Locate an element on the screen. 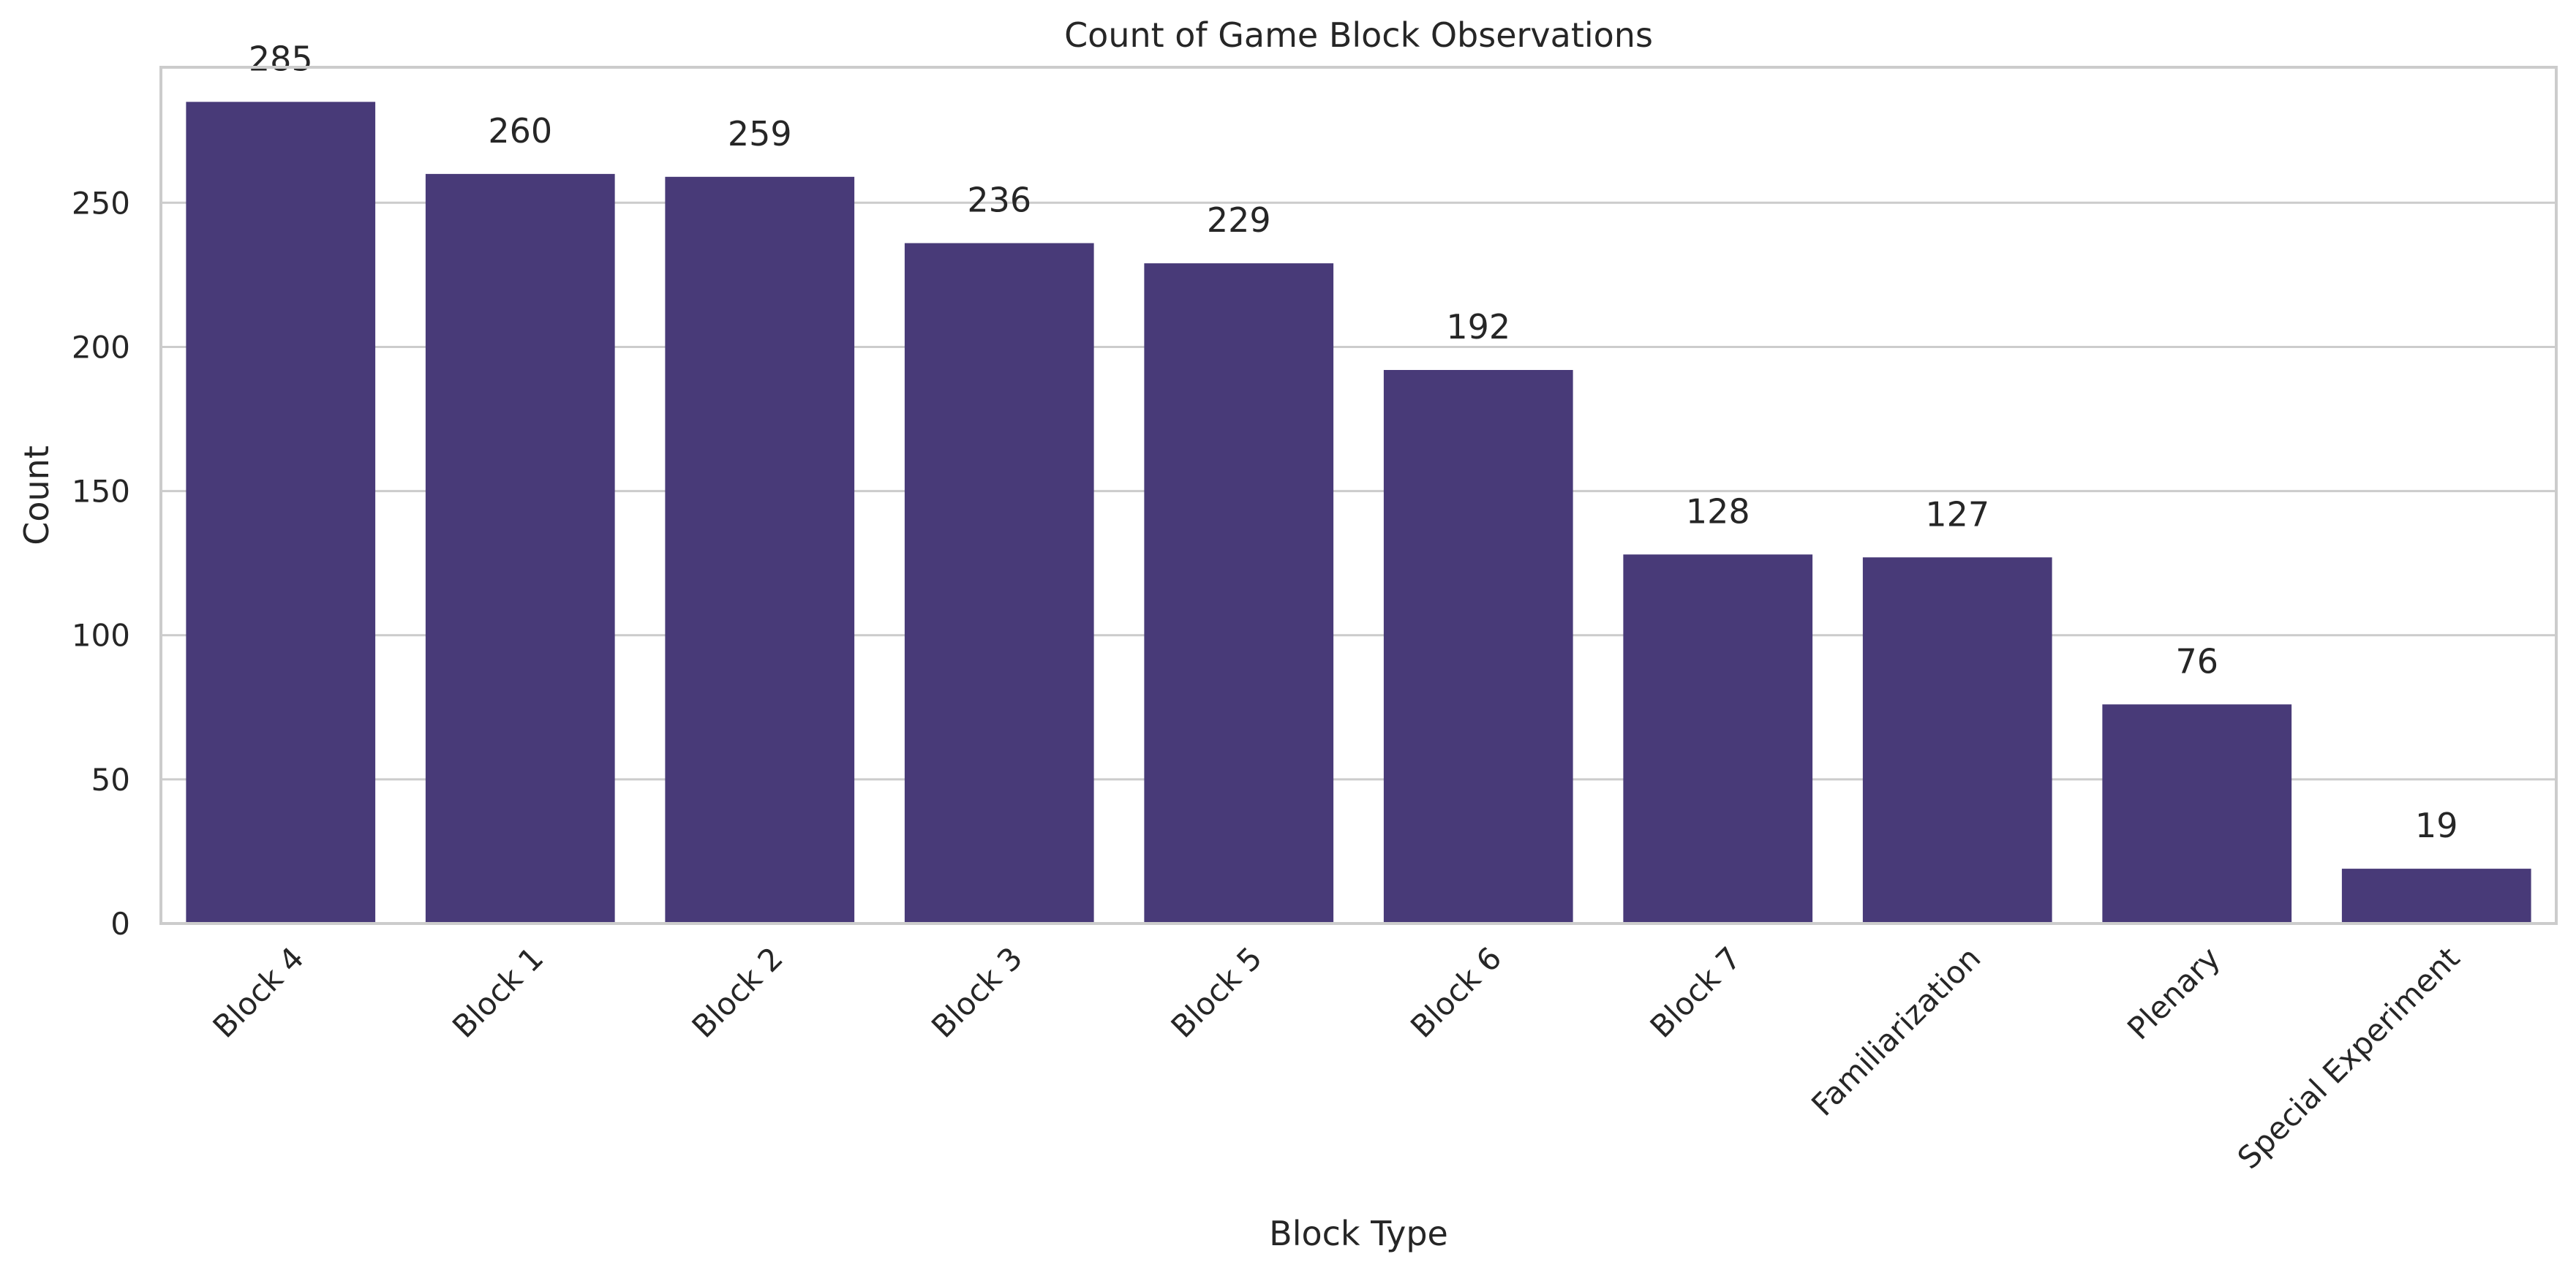  x-tick-label: Familiarization is located at coordinates (1895, 1031).